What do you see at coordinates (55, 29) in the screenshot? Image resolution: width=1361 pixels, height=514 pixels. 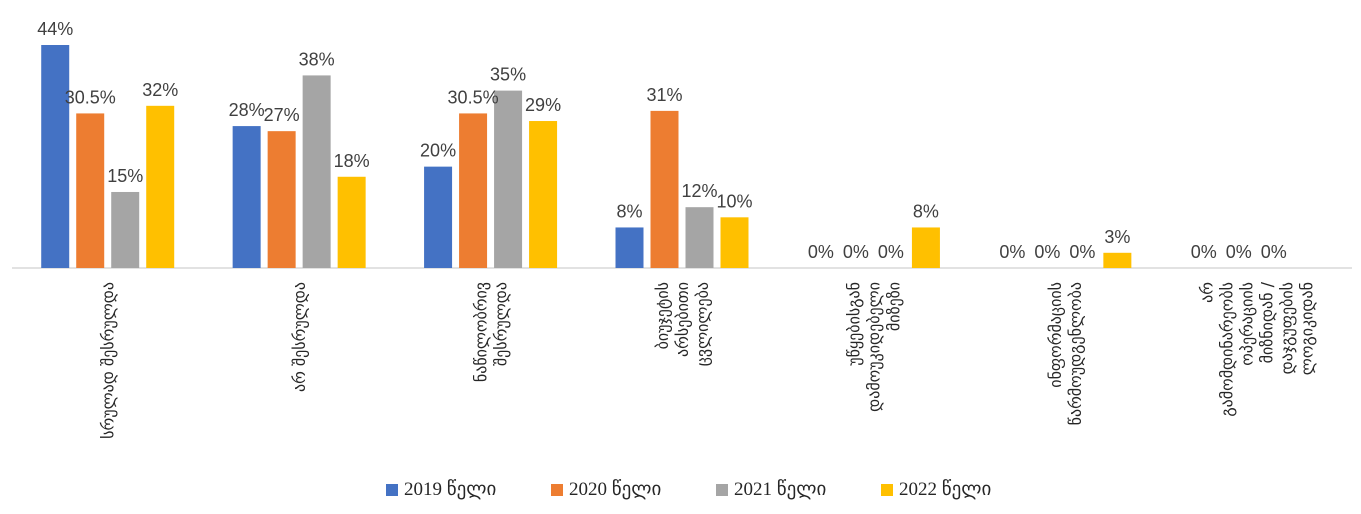 I see `data-label: 44%` at bounding box center [55, 29].